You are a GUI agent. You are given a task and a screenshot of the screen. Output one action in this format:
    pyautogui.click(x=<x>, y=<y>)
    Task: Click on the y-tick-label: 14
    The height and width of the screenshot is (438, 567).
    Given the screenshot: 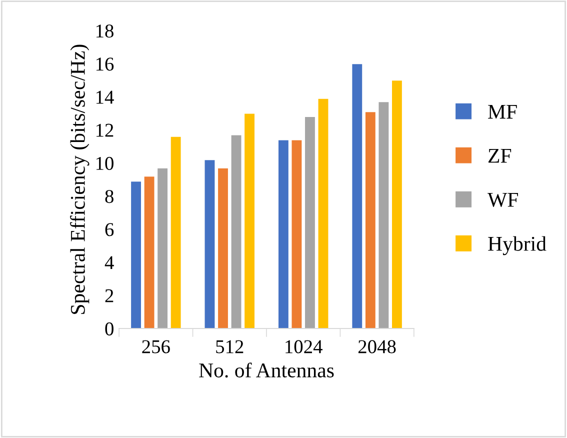 What is the action you would take?
    pyautogui.click(x=105, y=97)
    